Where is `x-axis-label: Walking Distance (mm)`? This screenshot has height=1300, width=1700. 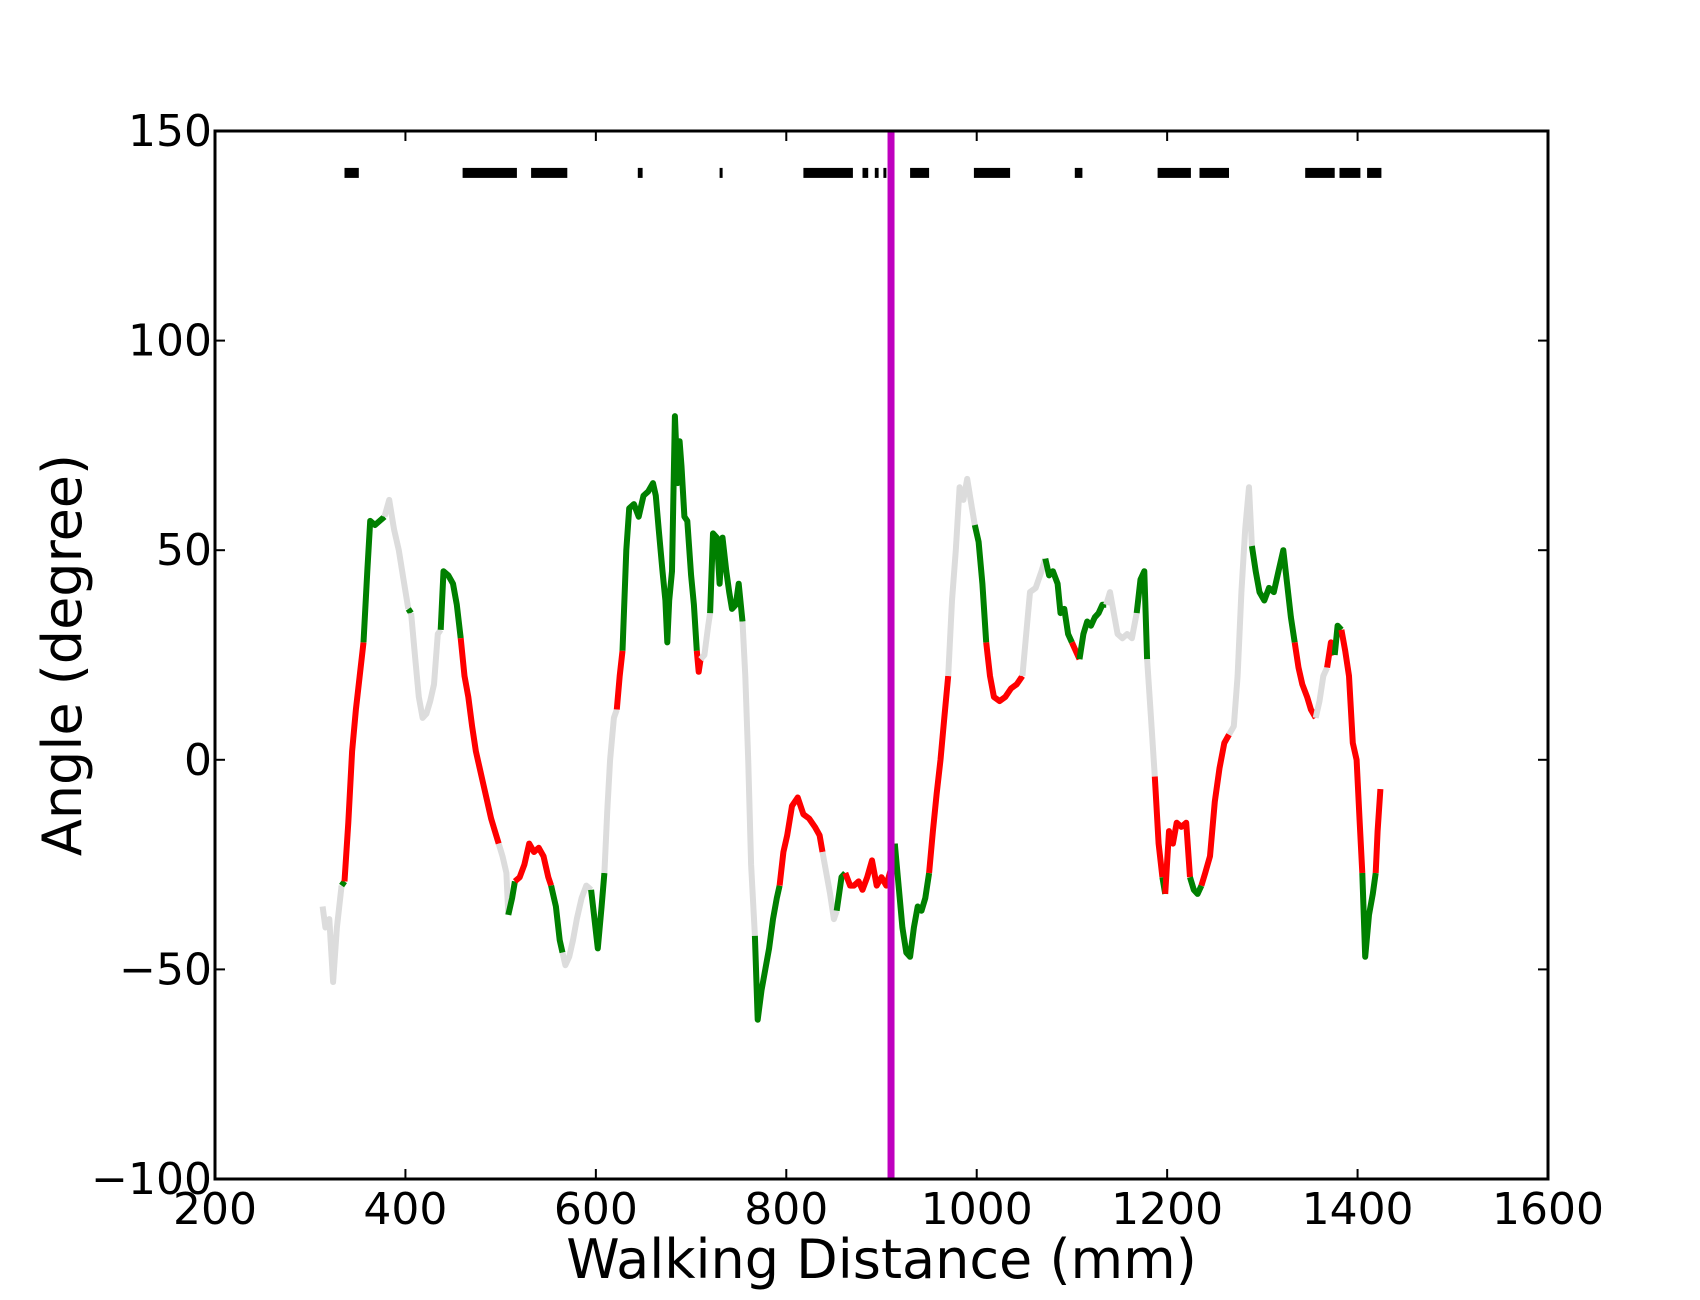
x-axis-label: Walking Distance (mm) is located at coordinates (881, 1259).